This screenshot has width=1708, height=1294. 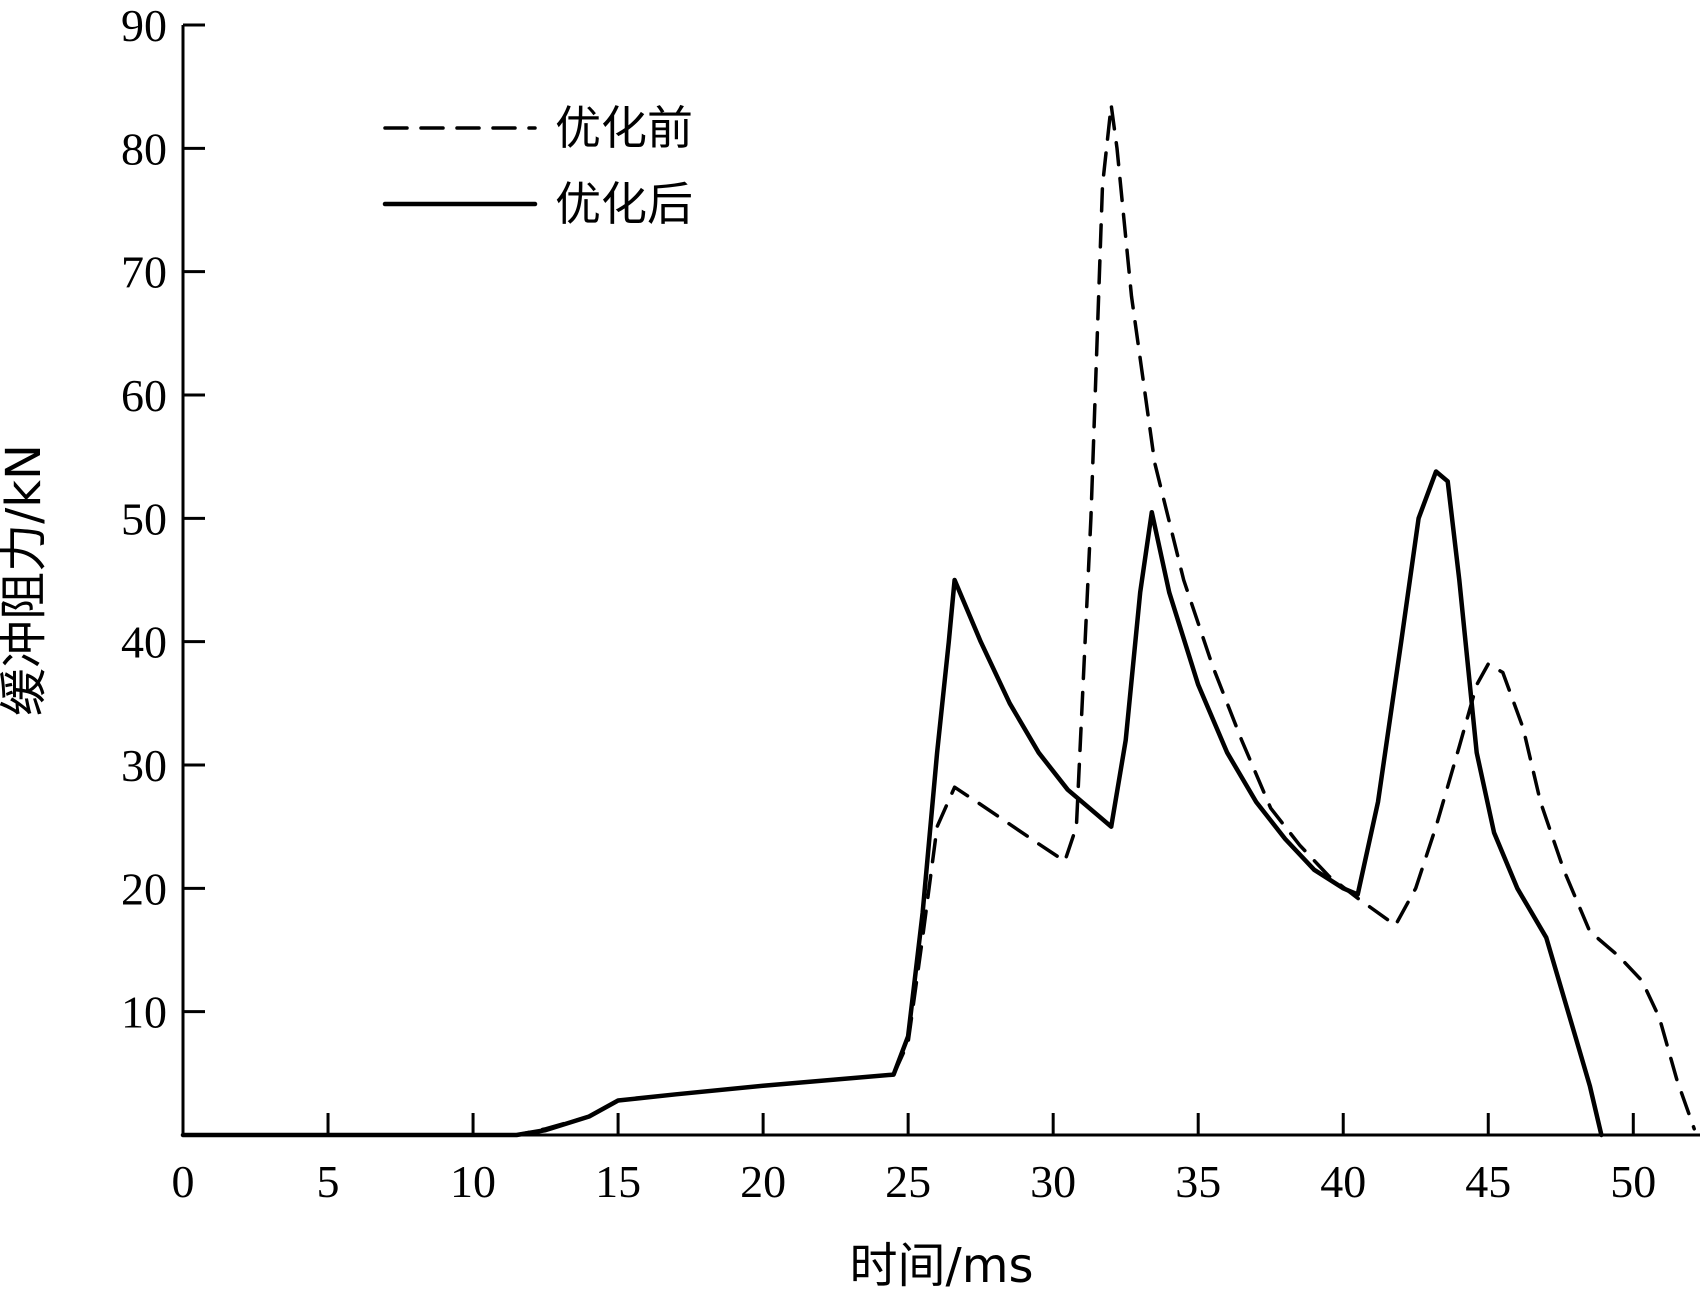 I want to click on x-tick-label: 35, so click(x=1198, y=1181).